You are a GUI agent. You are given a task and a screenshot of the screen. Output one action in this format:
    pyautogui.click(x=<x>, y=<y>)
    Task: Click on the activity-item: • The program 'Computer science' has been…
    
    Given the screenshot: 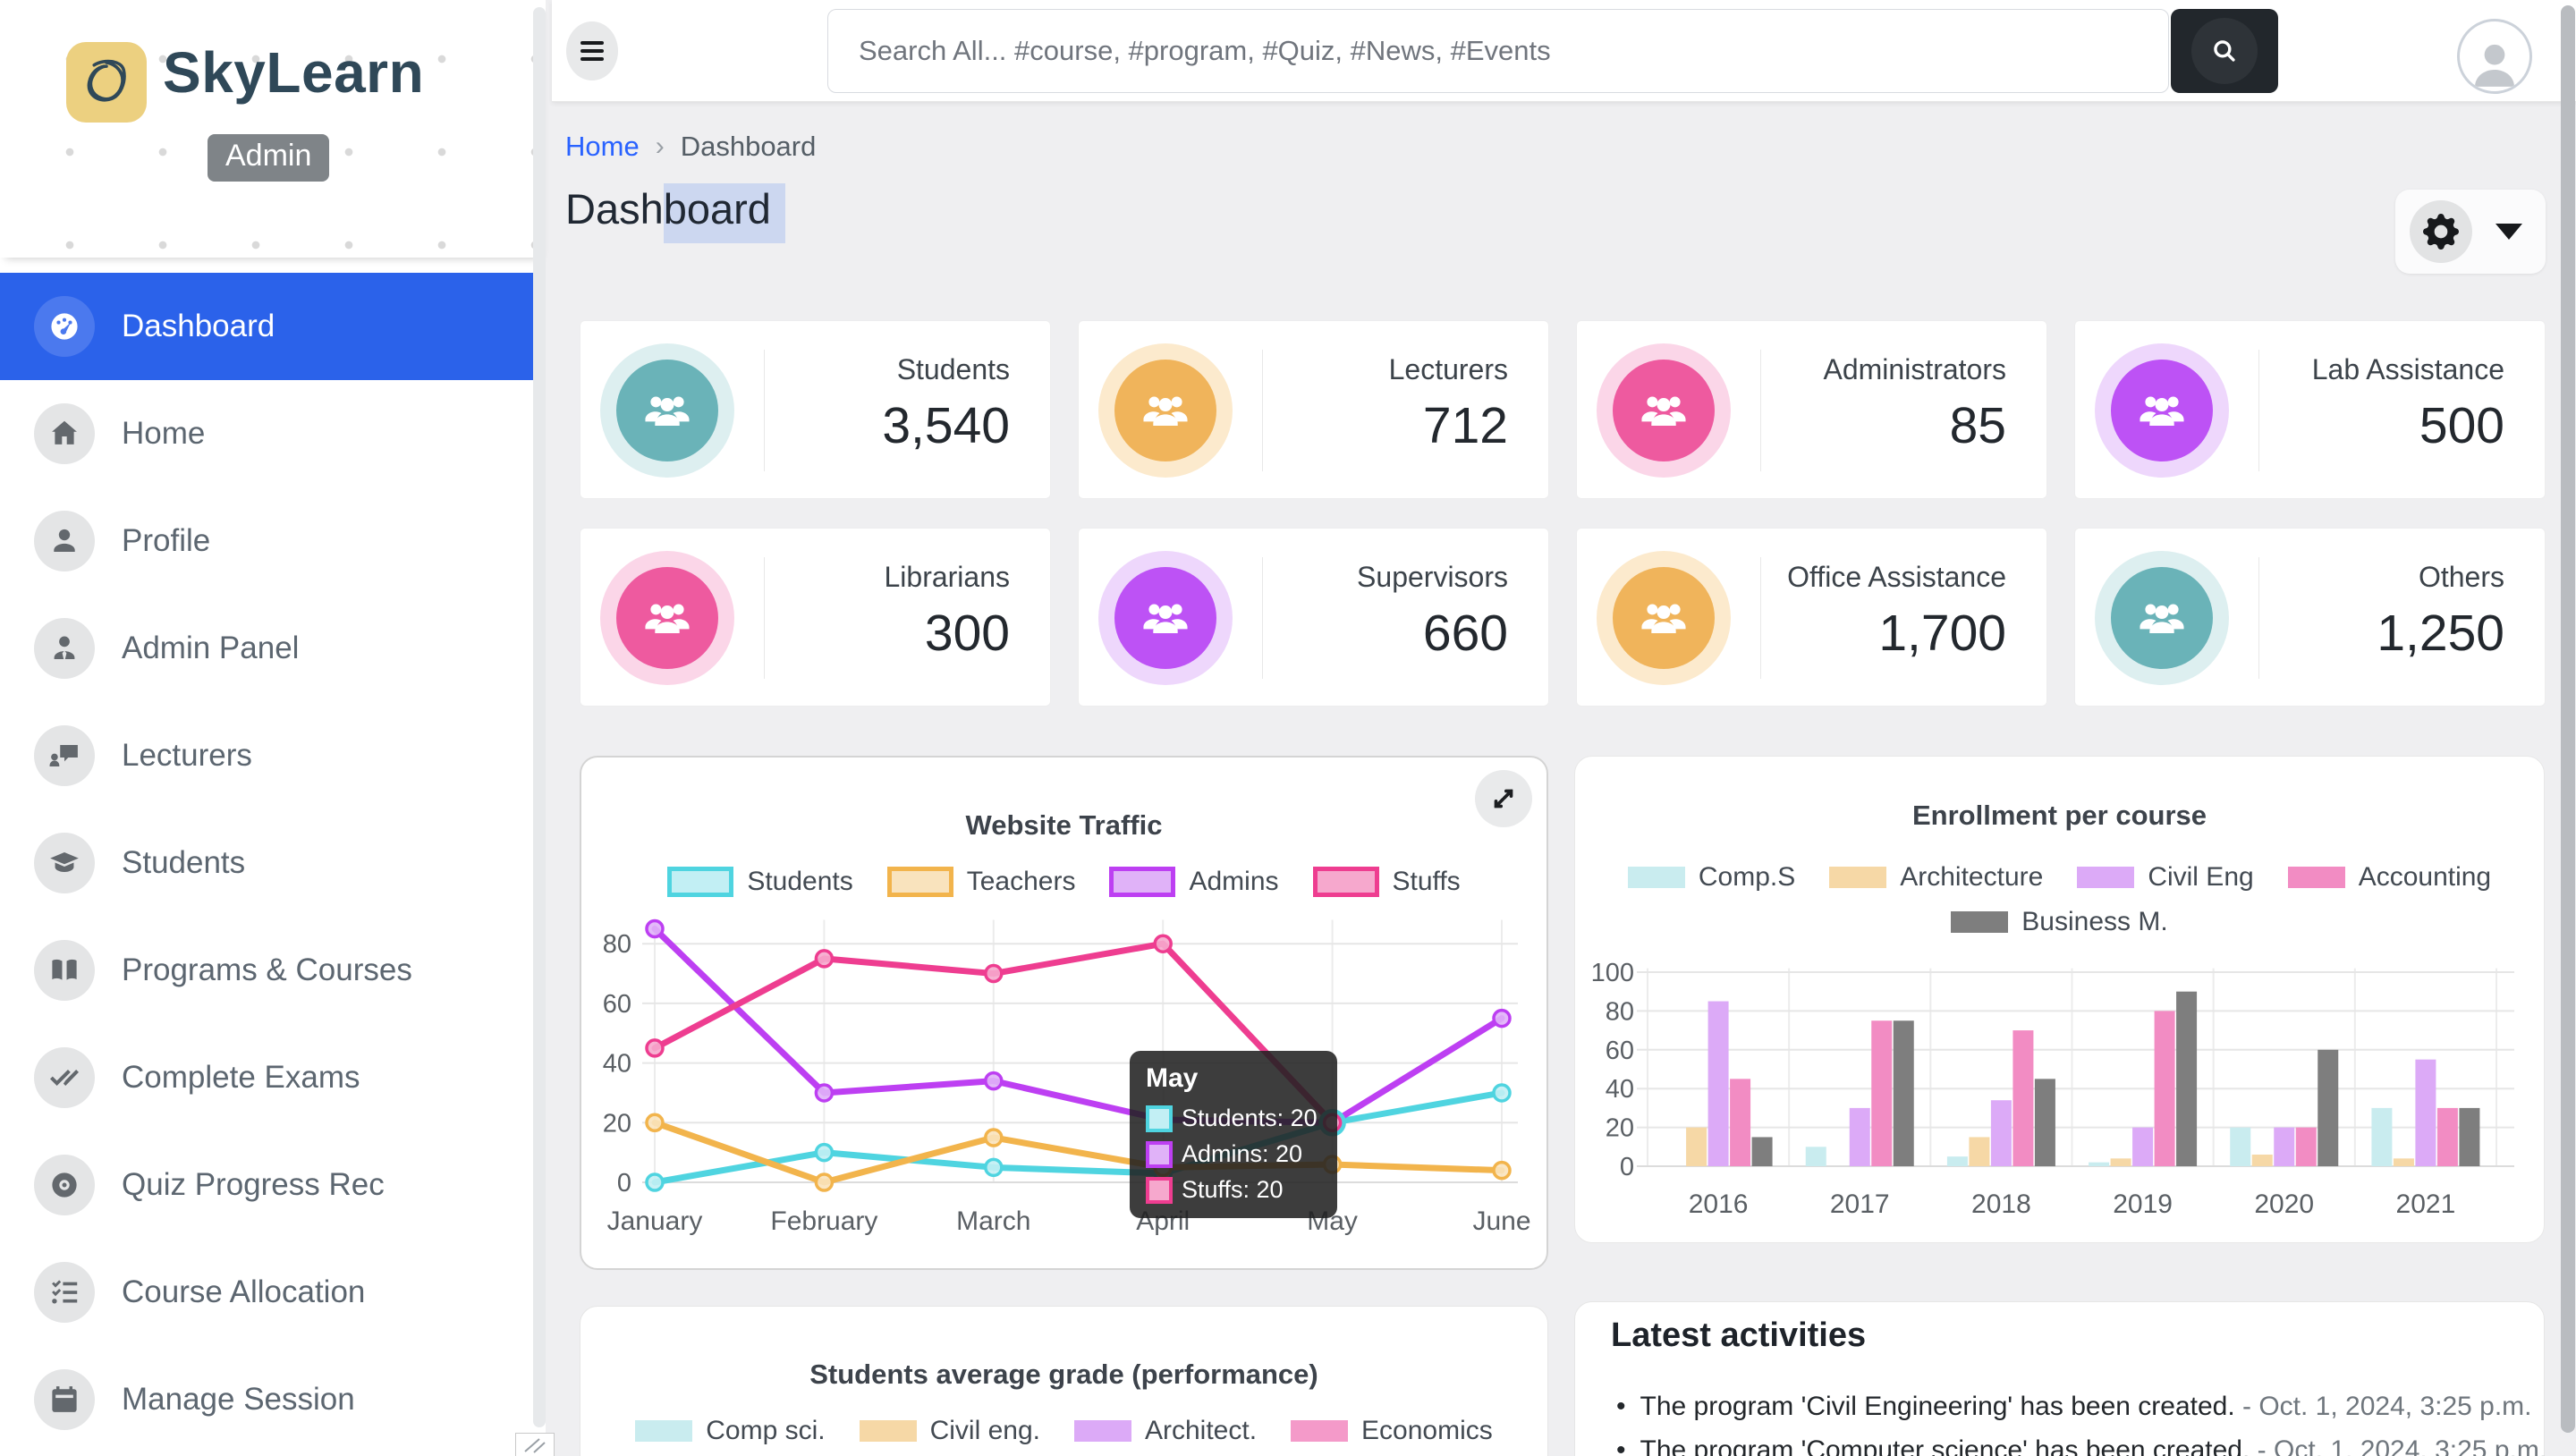 What is the action you would take?
    pyautogui.click(x=2081, y=1445)
    